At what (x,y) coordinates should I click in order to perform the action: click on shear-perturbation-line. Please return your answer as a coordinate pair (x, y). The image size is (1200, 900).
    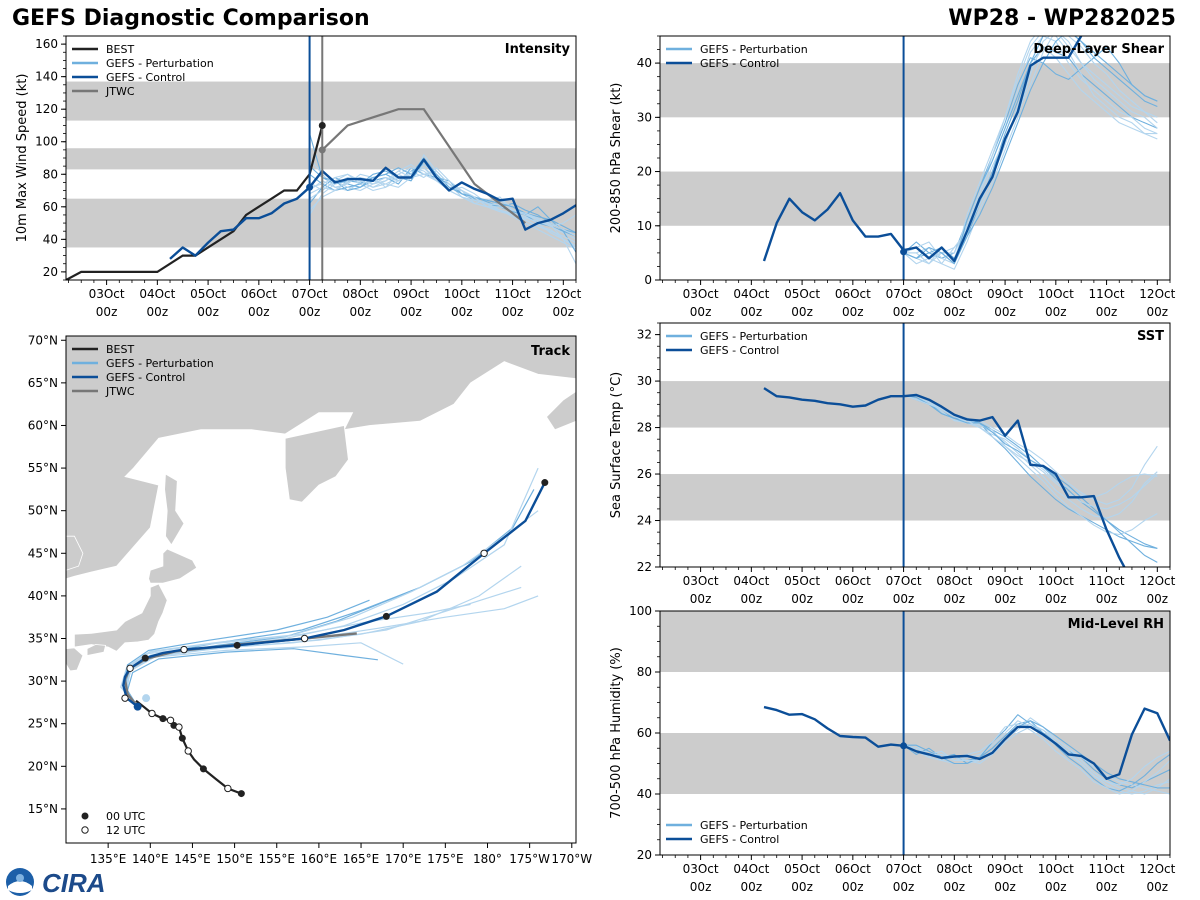
    Looking at the image, I should click on (1030, 150).